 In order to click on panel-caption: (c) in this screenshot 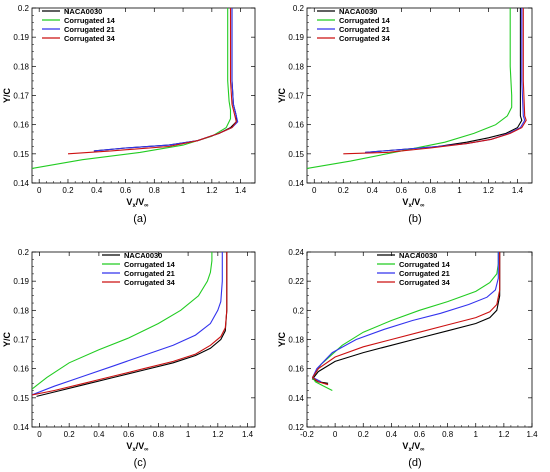, I will do `click(140, 463)`.